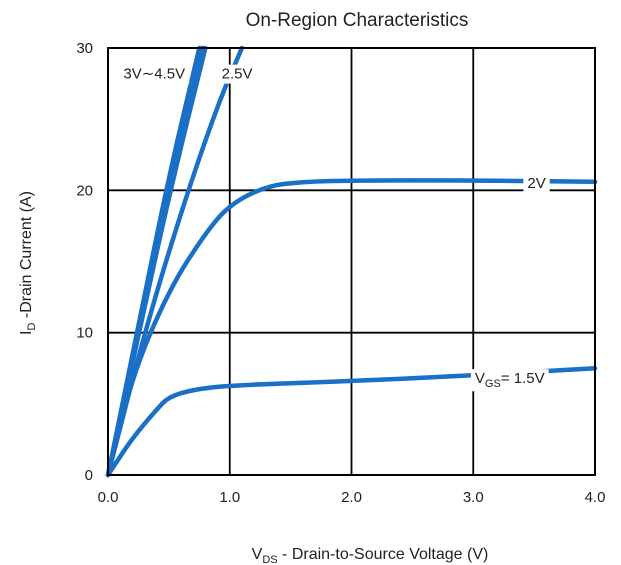 This screenshot has height=565, width=621. I want to click on x-tick-label: 1.0, so click(229, 497).